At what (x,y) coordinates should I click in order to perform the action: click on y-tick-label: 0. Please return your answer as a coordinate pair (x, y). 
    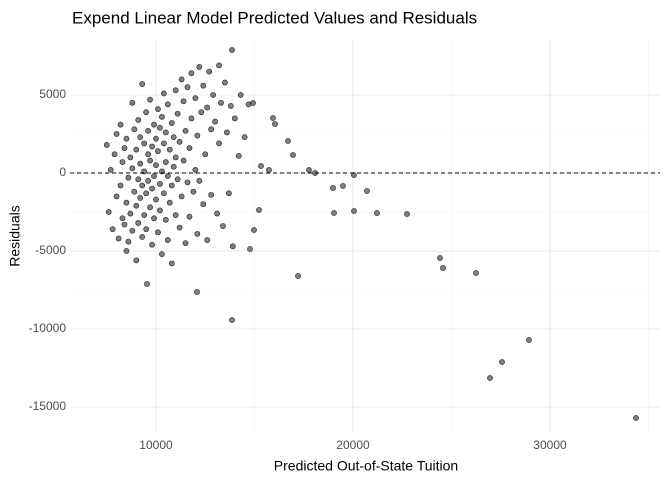
    Looking at the image, I should click on (62, 172).